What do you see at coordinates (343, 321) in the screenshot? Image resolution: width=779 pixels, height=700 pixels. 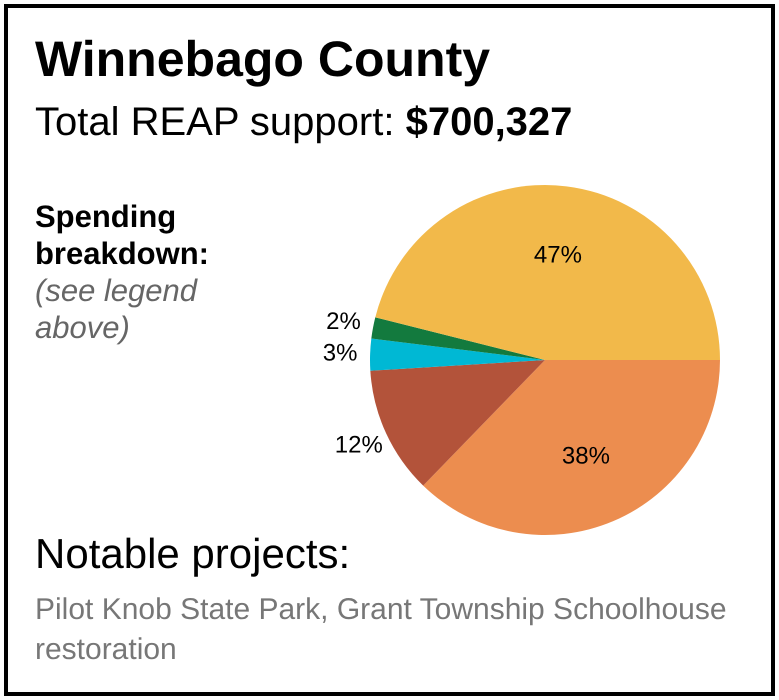 I see `data-label: 2%` at bounding box center [343, 321].